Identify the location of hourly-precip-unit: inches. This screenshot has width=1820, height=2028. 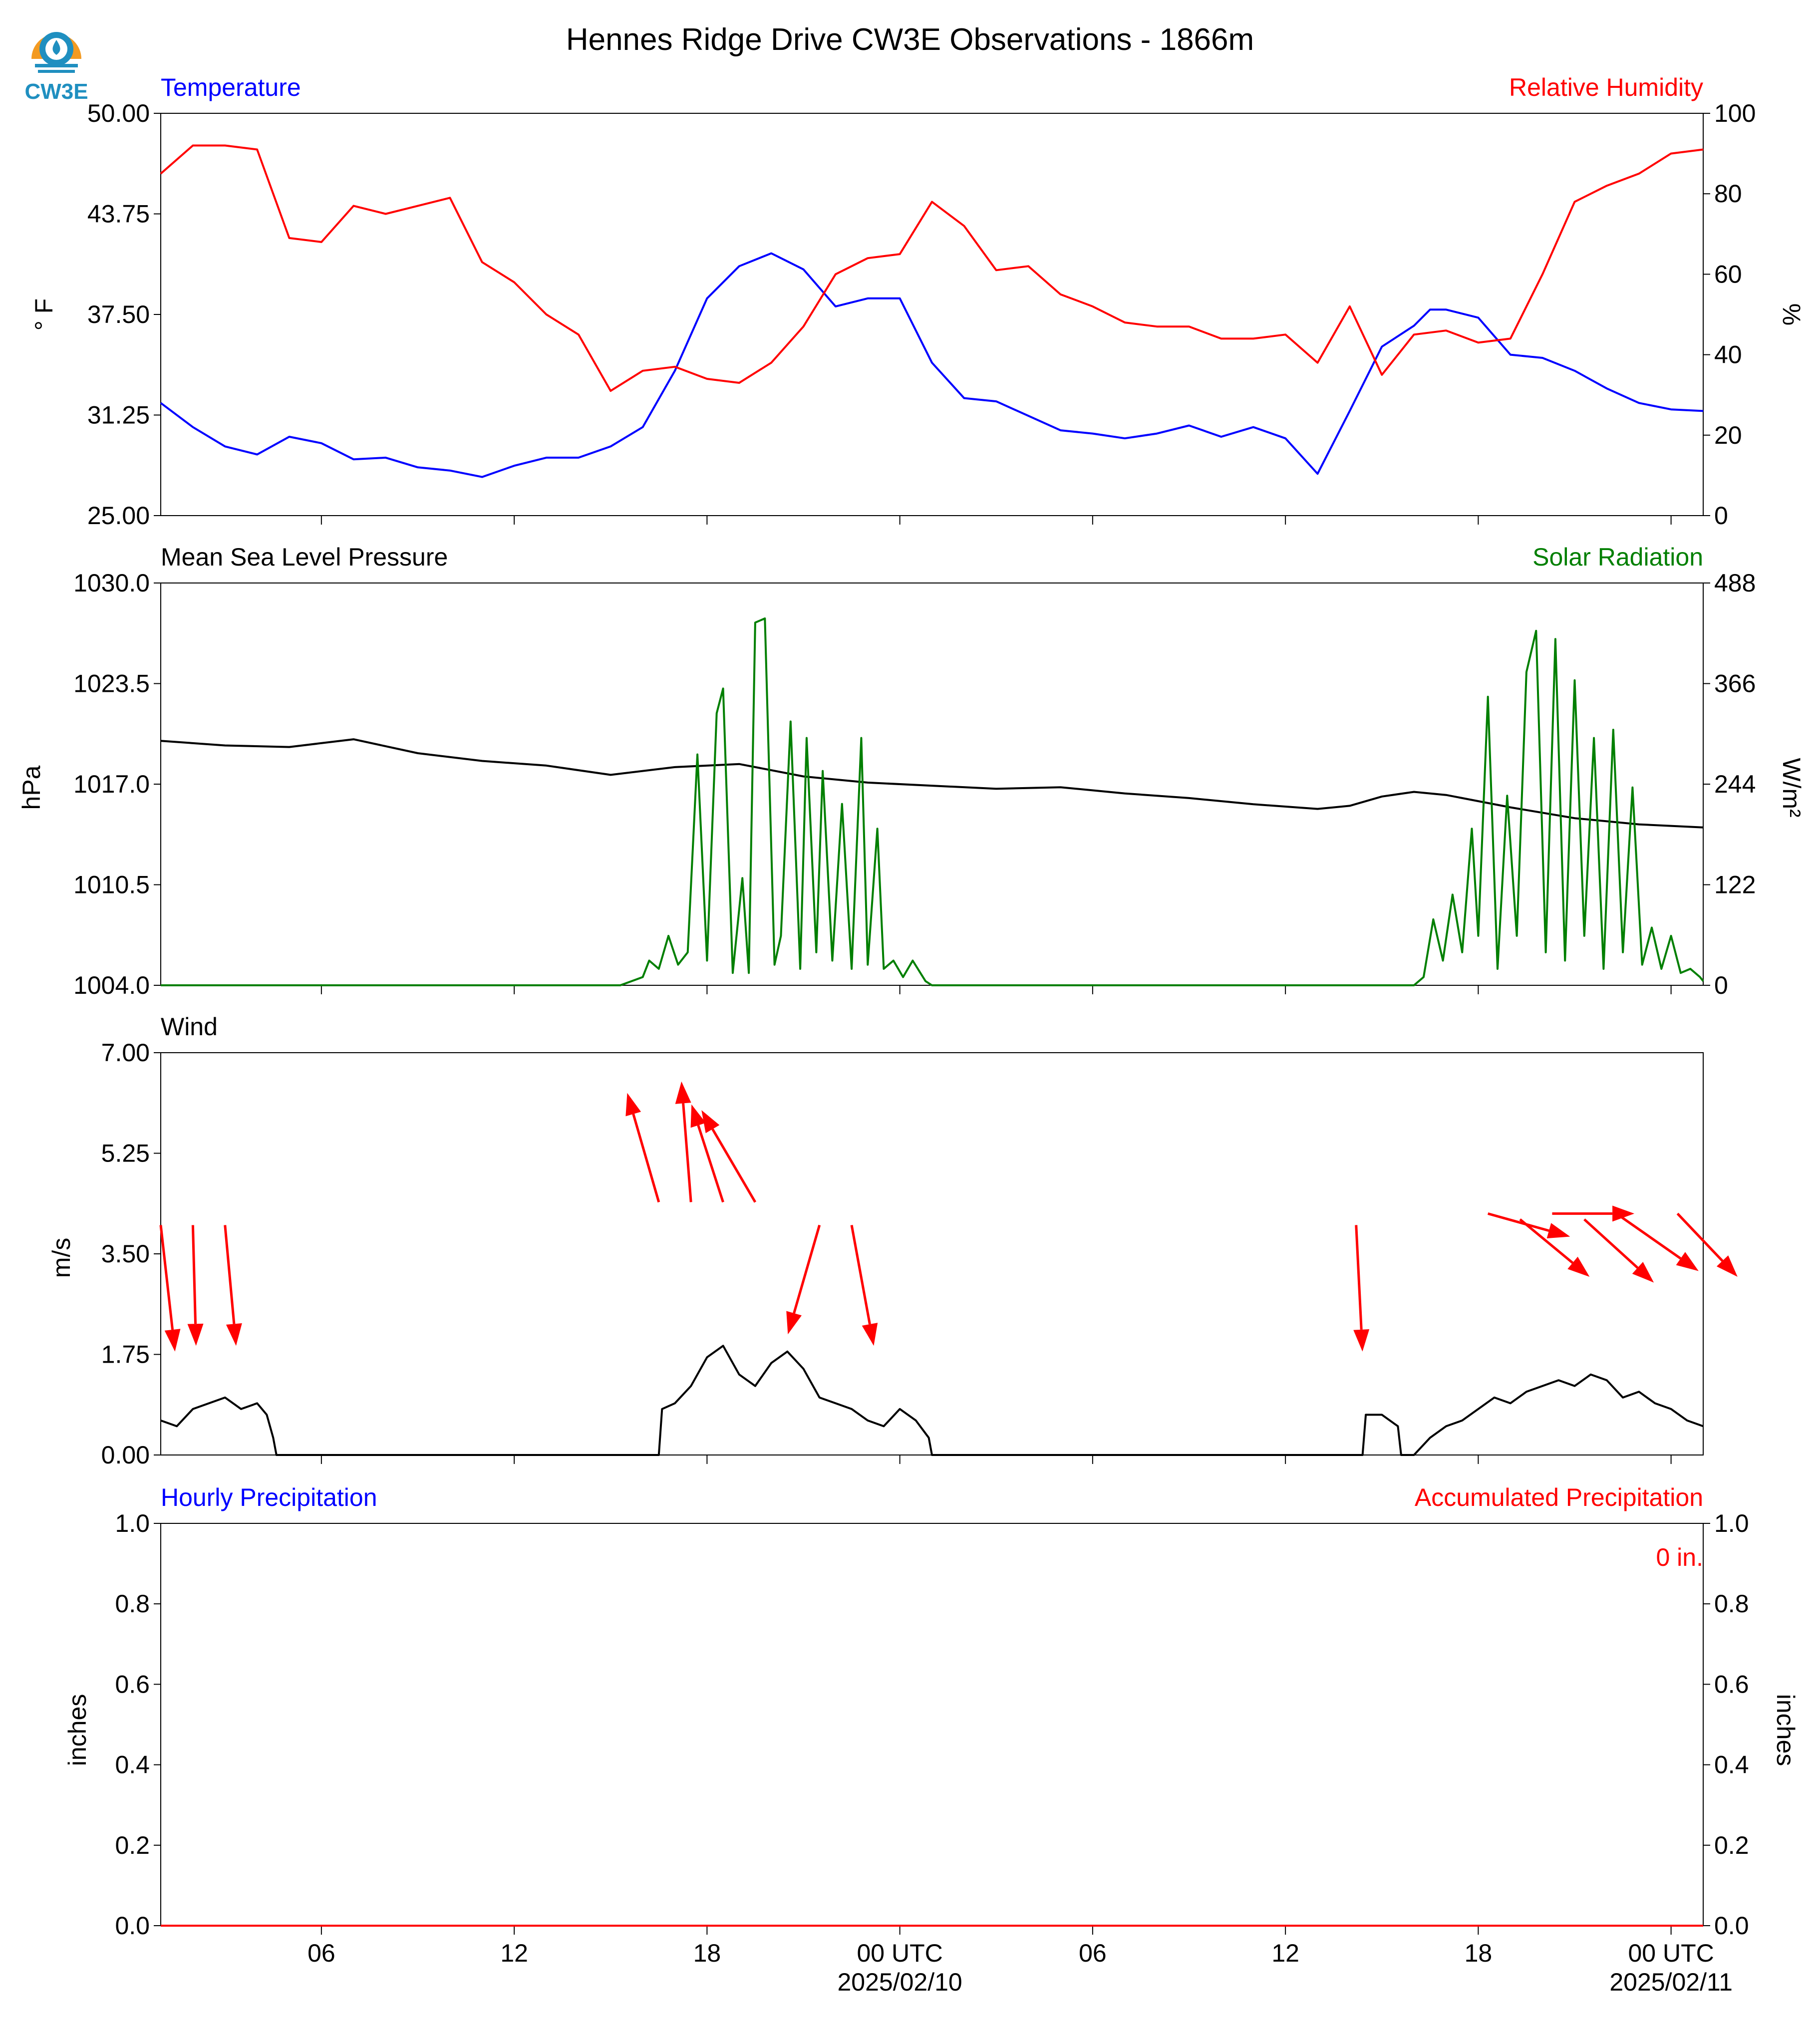
(77, 1730).